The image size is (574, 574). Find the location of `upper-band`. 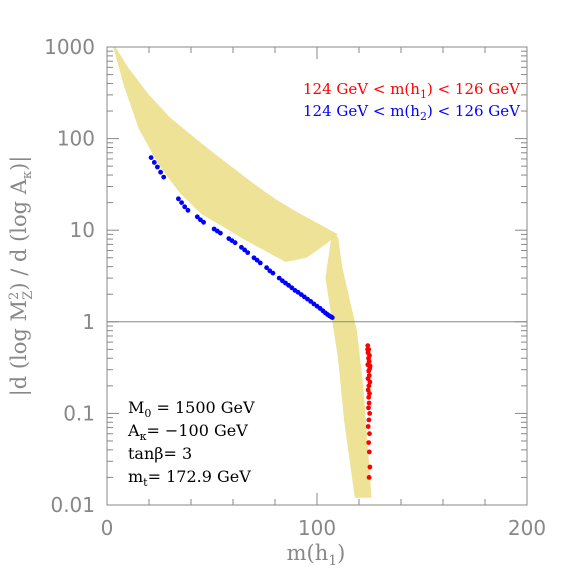

upper-band is located at coordinates (225, 154).